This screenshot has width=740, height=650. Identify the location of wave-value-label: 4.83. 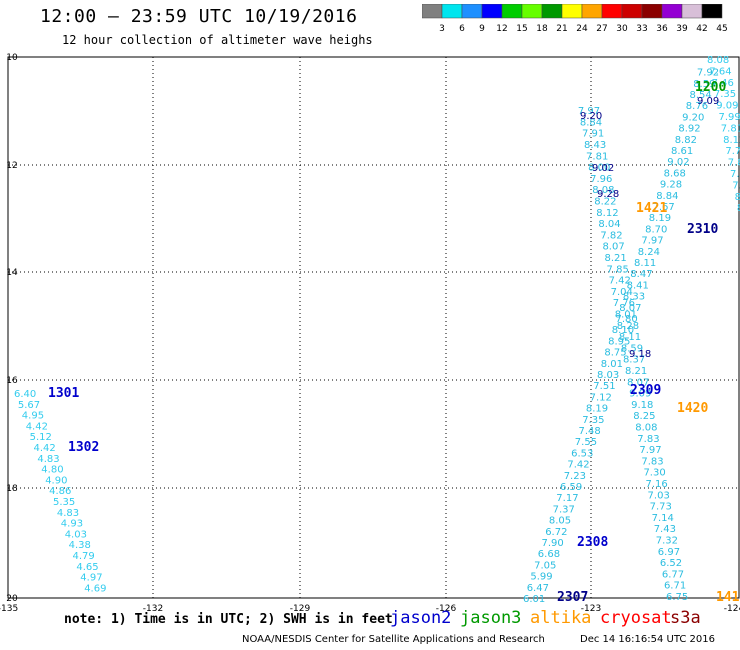
(68, 513).